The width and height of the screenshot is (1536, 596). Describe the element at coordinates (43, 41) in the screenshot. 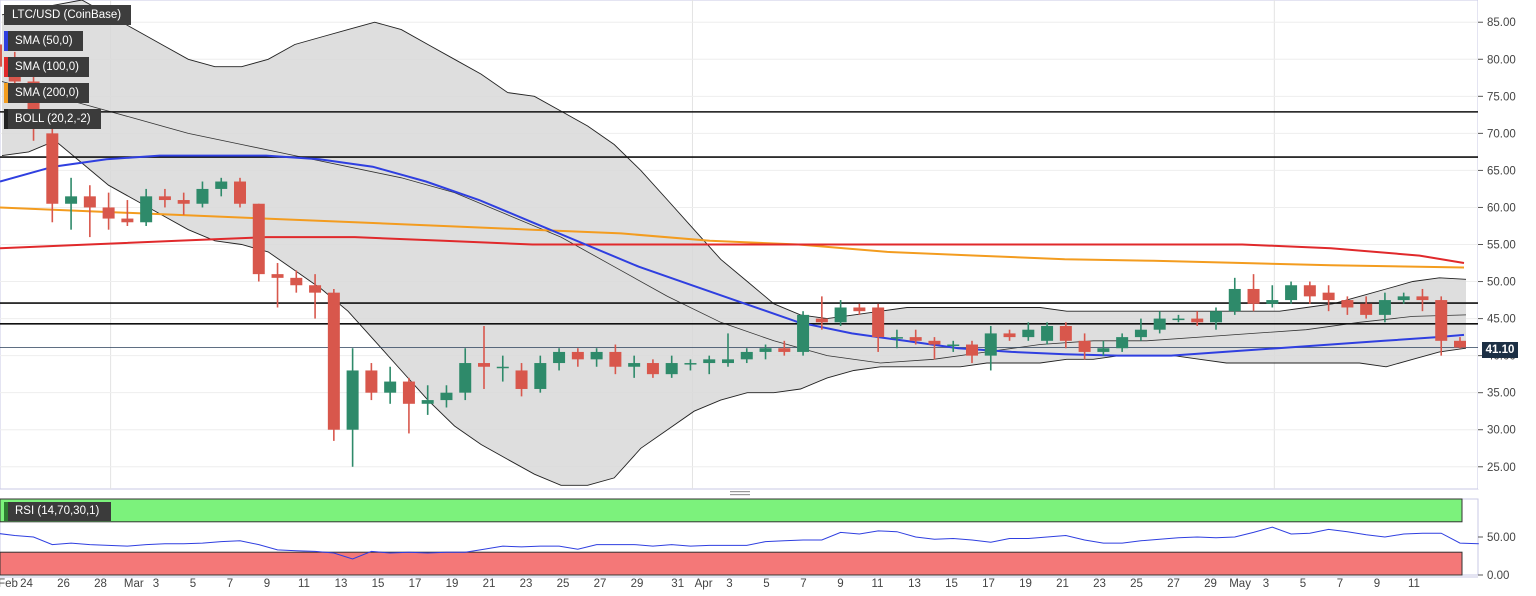

I see `legend-sma-50: SMA (50,0)` at that location.